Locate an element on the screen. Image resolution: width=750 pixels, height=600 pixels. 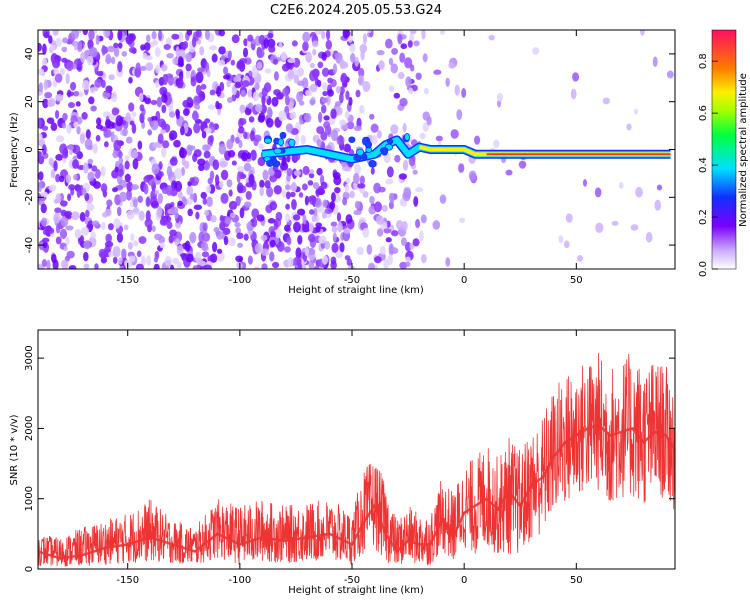
x-tick-label-2: -50 is located at coordinates (352, 580).